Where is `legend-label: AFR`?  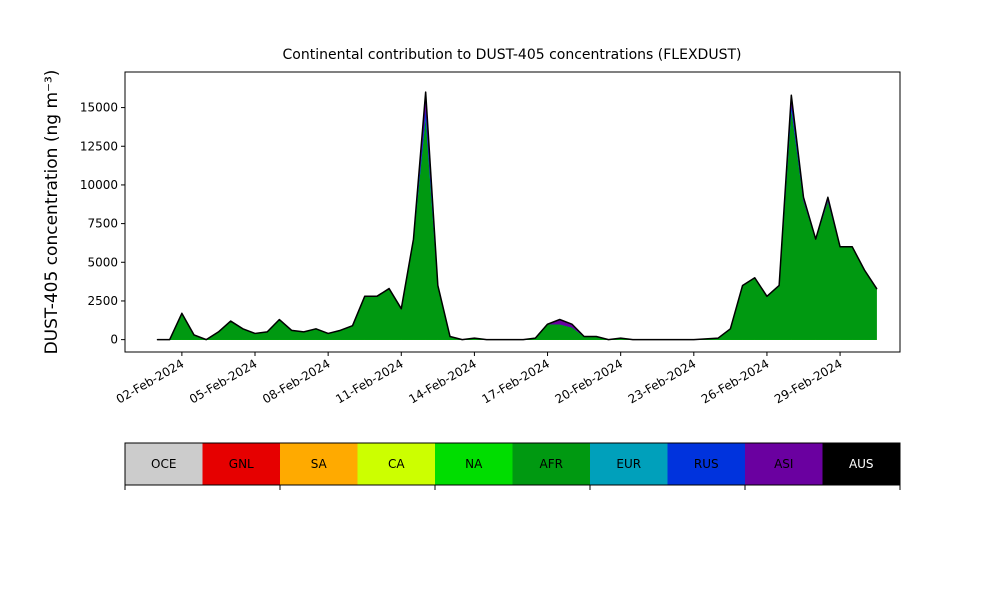
legend-label: AFR is located at coordinates (551, 464).